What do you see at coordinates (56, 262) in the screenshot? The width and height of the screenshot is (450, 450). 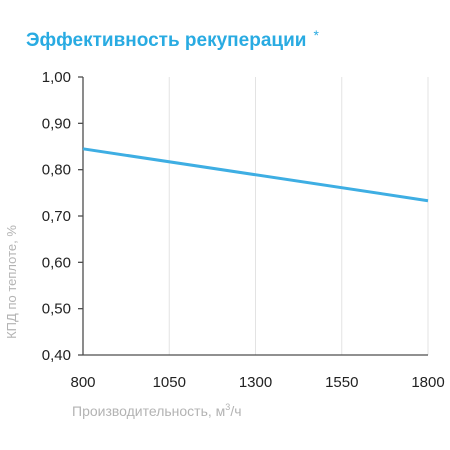 I see `y-tick-label-2: 0,60` at bounding box center [56, 262].